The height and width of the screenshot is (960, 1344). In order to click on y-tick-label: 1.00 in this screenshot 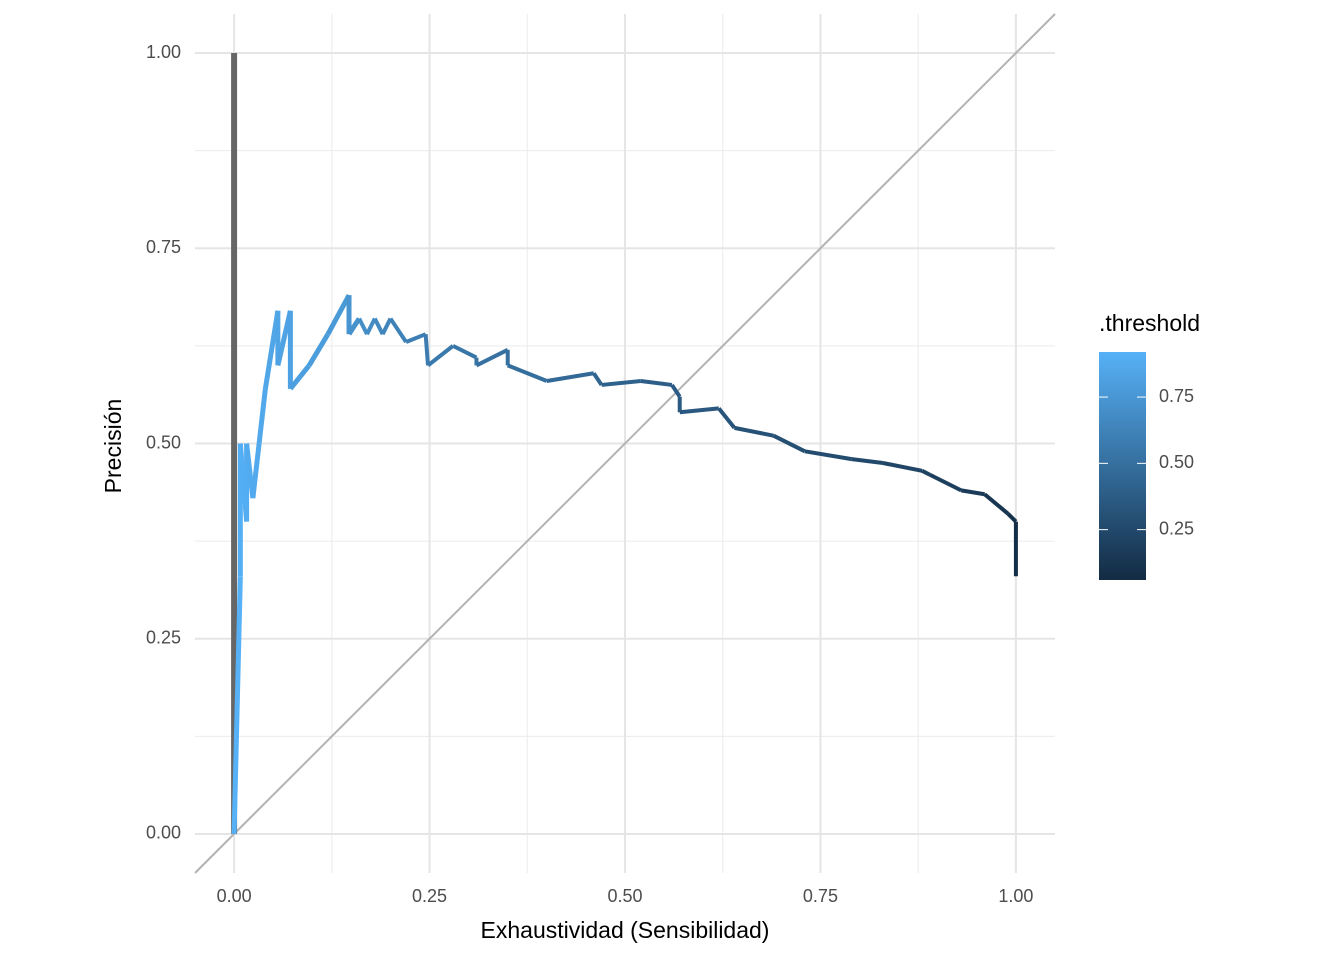, I will do `click(163, 52)`.